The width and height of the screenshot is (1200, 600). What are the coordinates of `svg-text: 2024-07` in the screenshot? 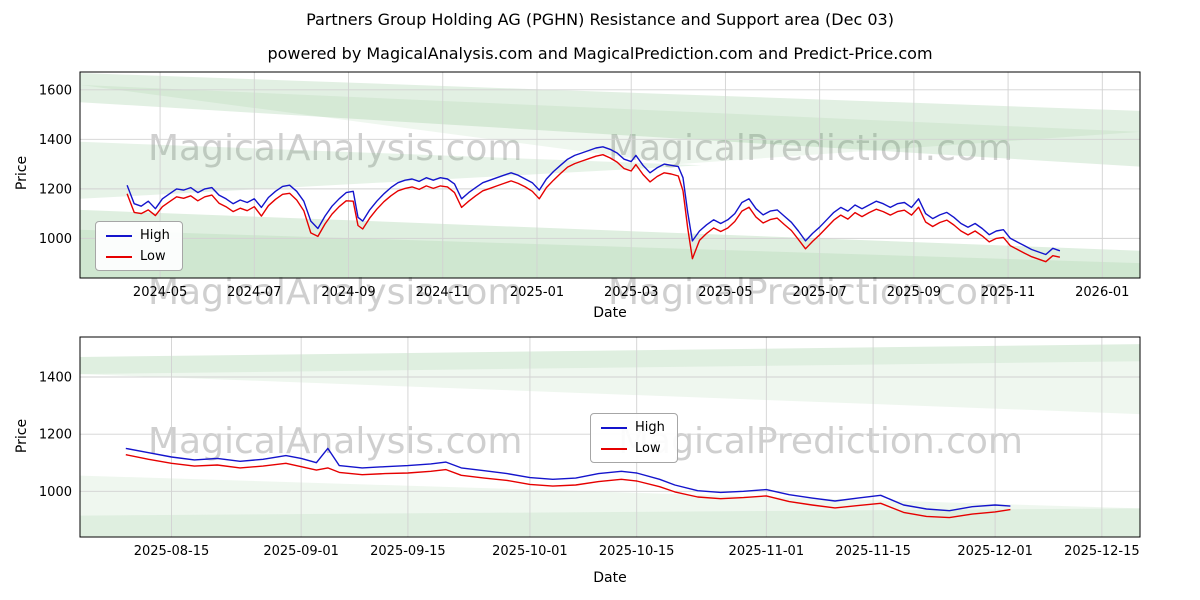 It's located at (254, 292).